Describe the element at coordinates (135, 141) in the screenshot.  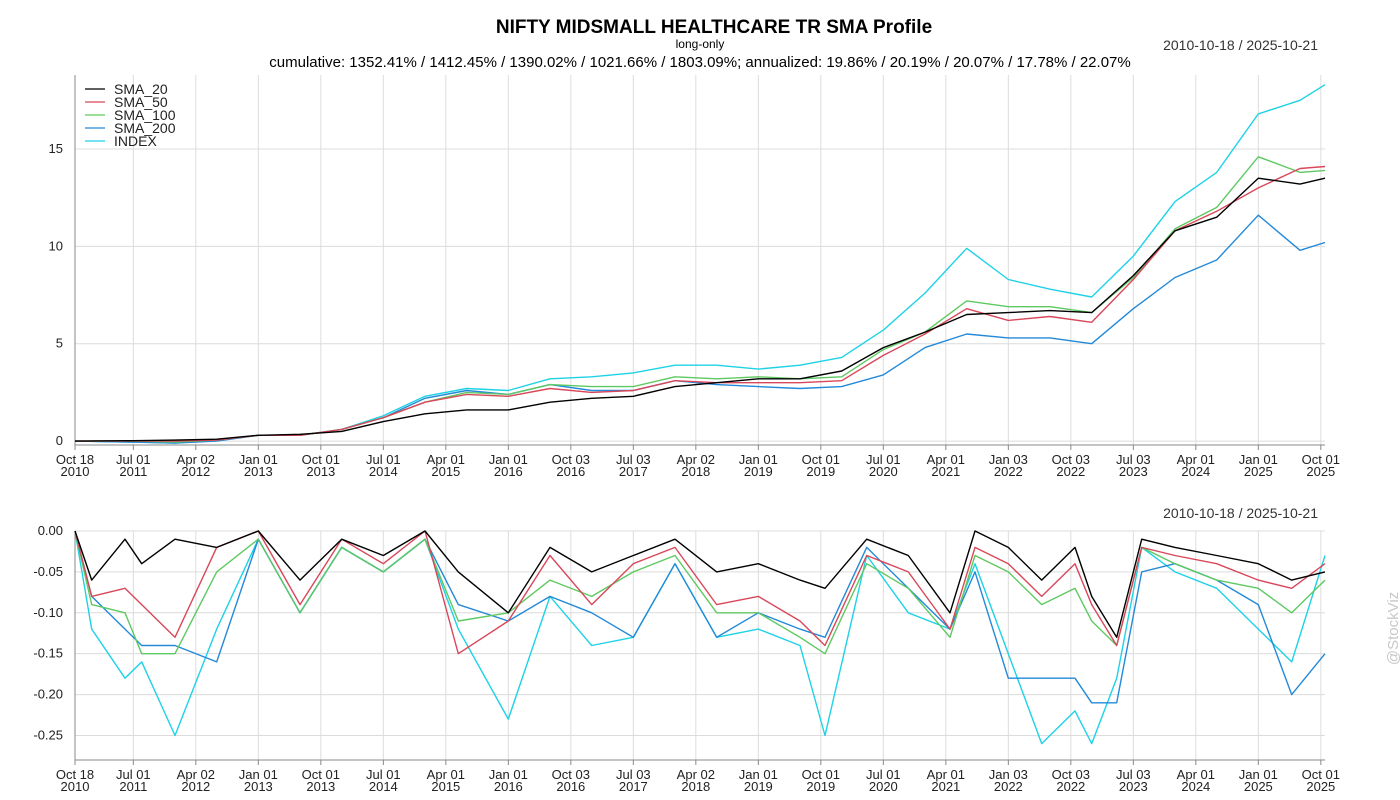
I see `legend-label-index: INDEX` at that location.